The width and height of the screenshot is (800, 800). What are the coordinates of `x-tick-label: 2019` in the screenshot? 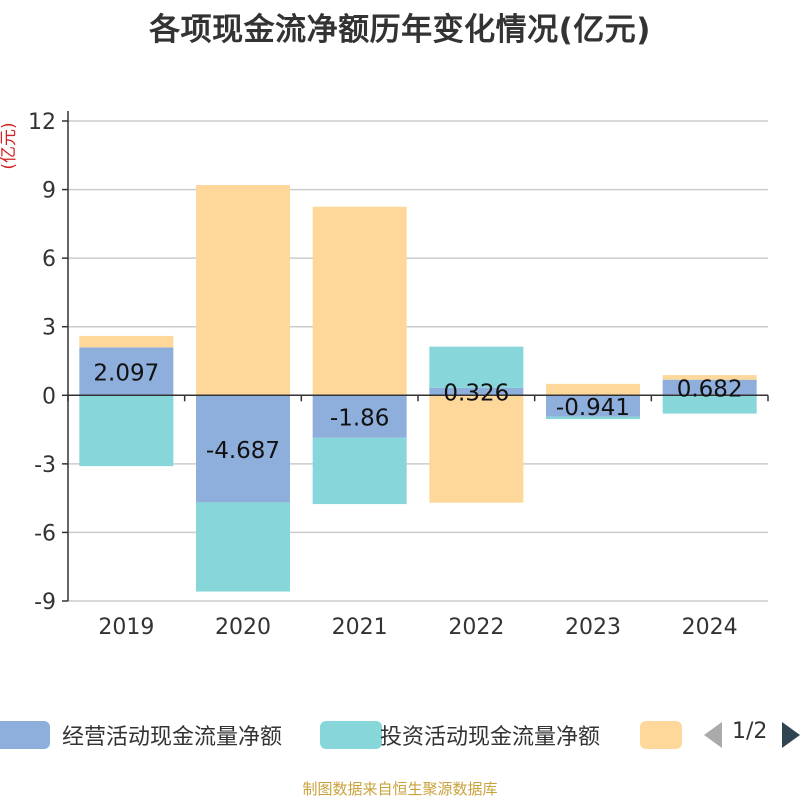 It's located at (126, 627).